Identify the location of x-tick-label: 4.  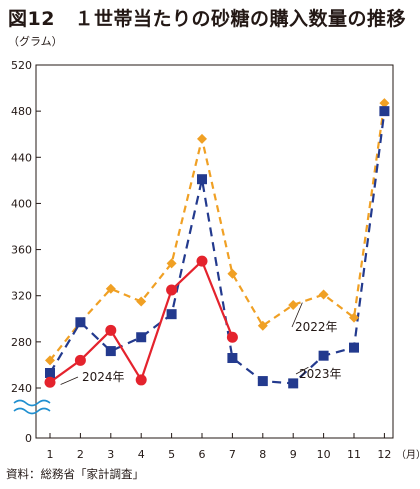
(141, 454).